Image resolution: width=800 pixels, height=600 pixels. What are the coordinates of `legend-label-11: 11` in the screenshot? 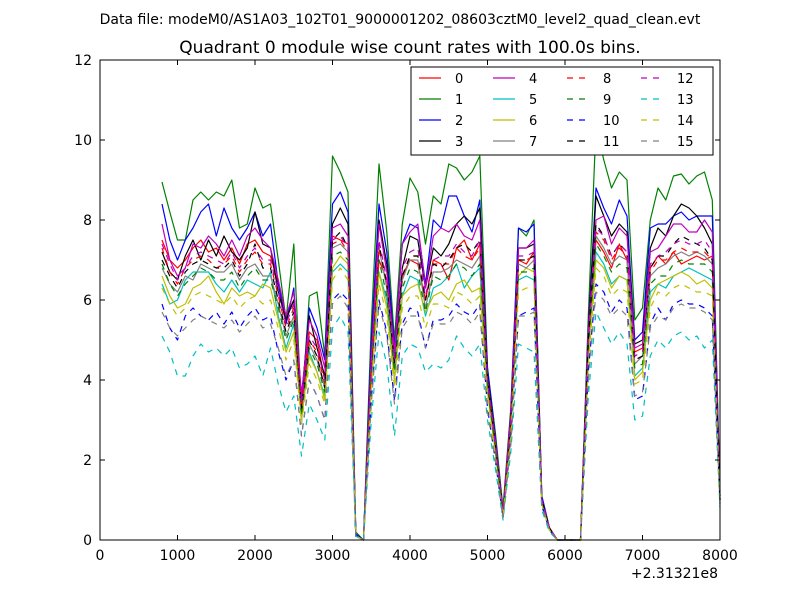 It's located at (611, 142).